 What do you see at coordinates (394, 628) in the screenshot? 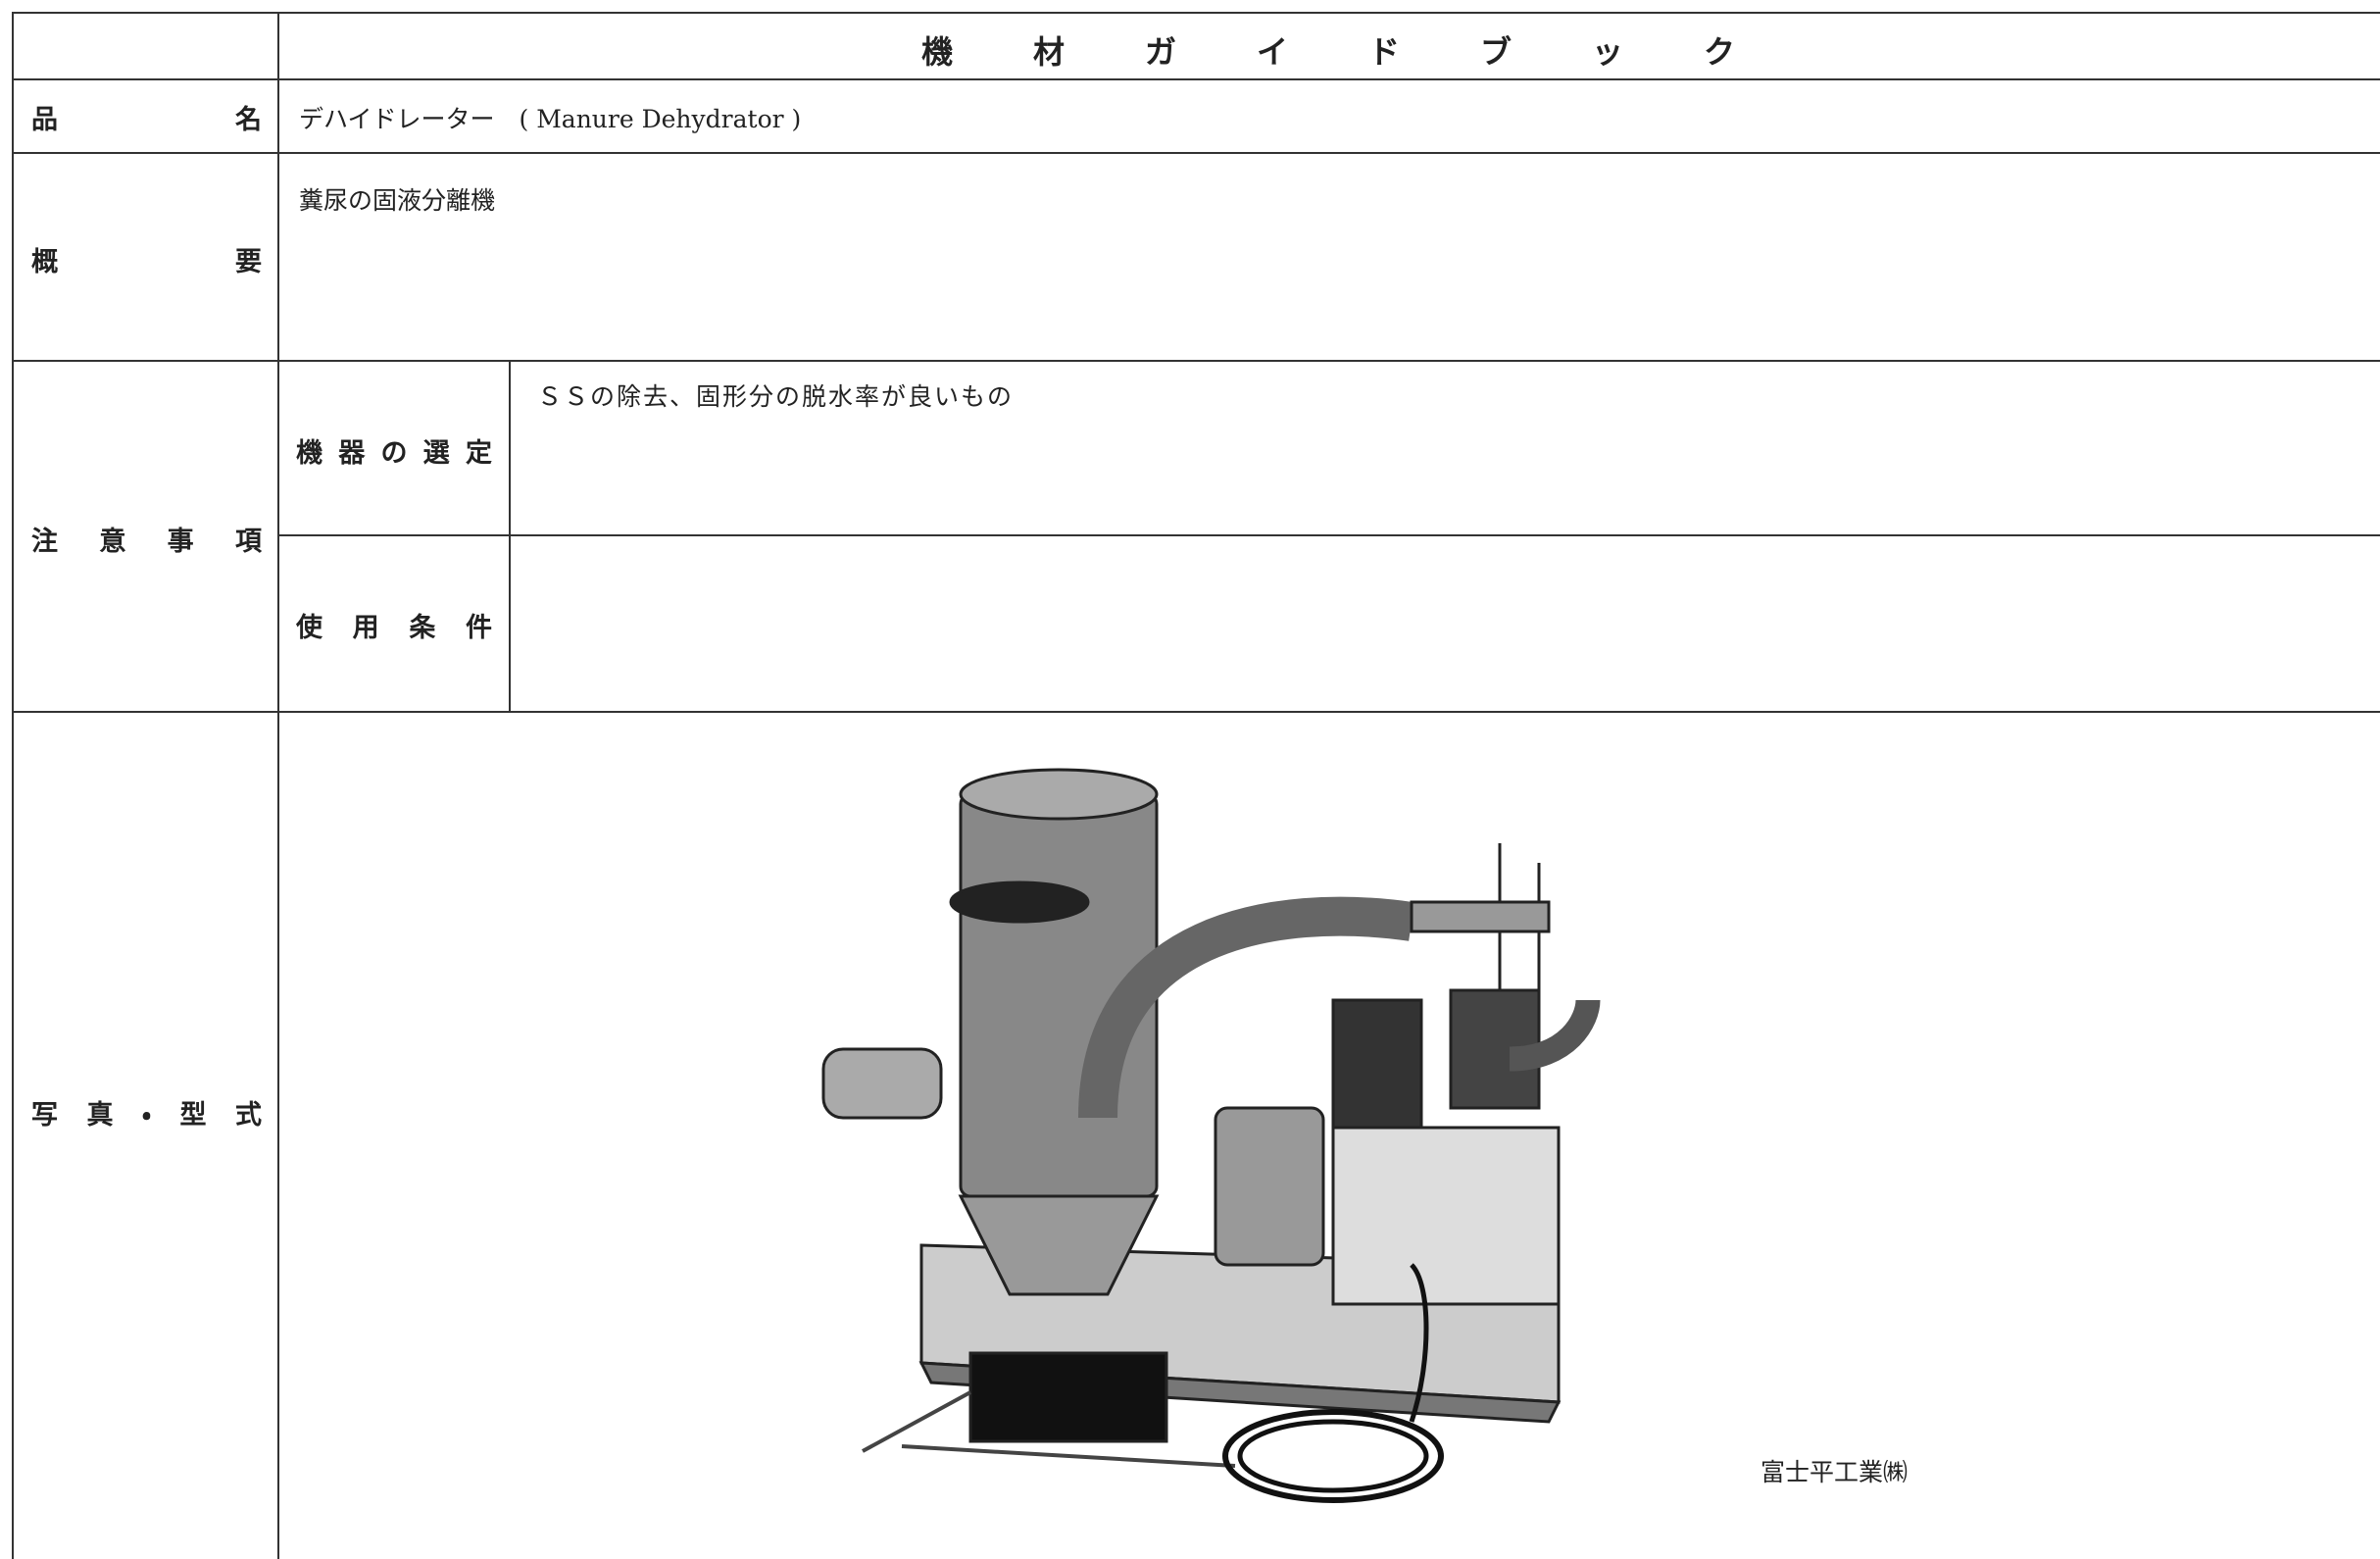
I see `label: 使用条件` at bounding box center [394, 628].